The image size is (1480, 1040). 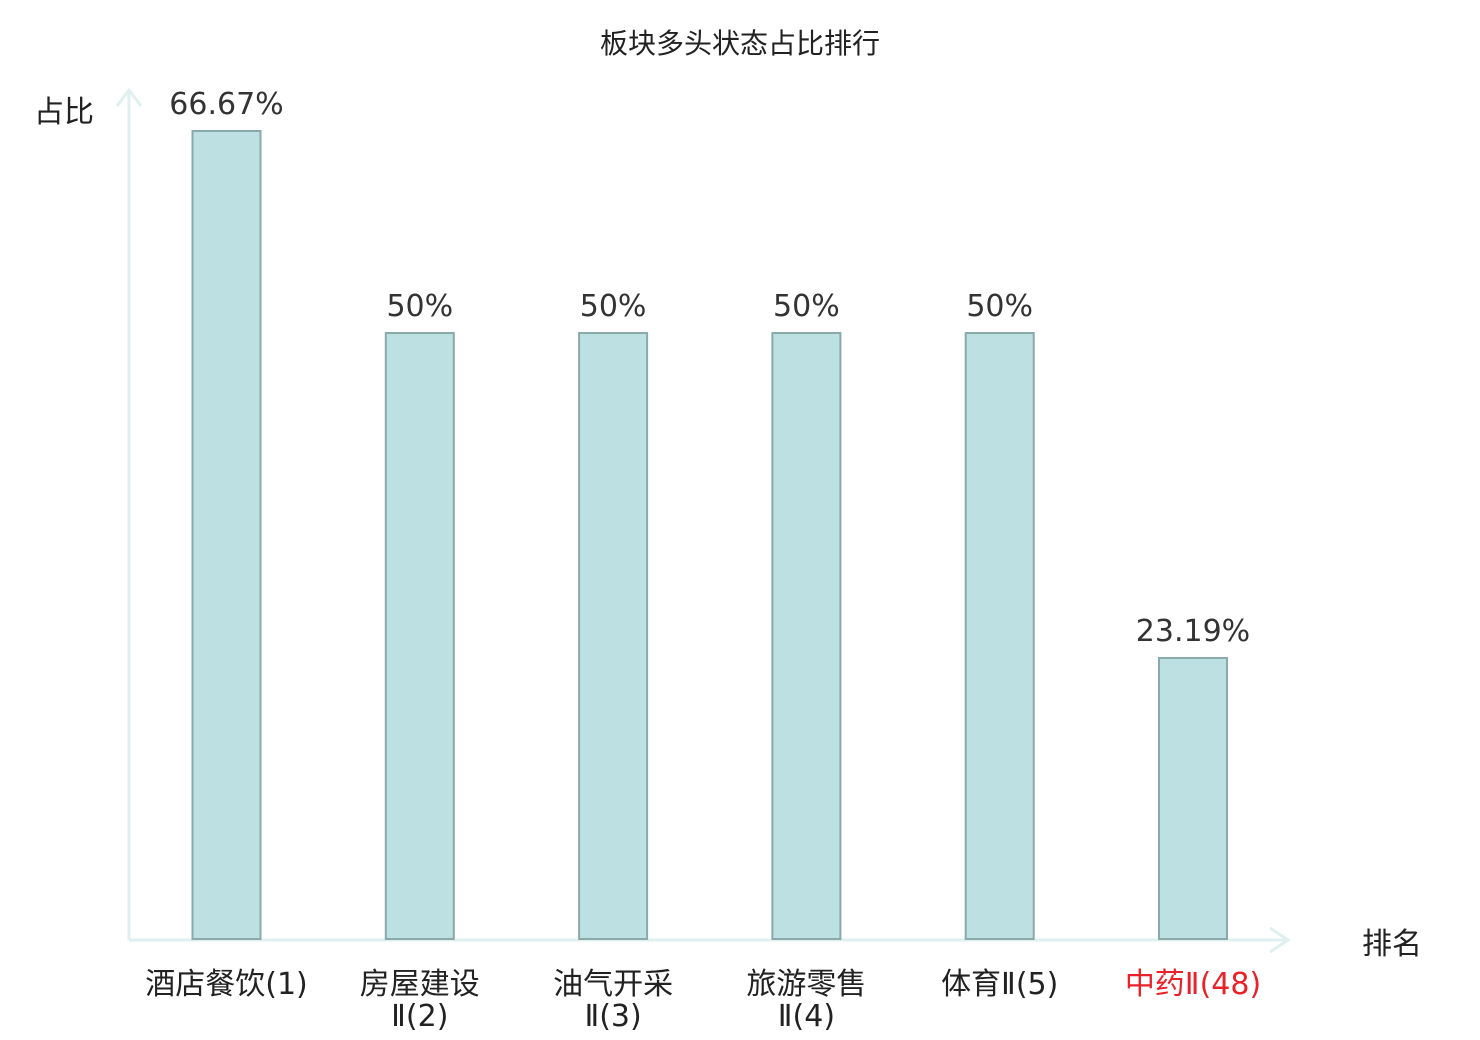 I want to click on x-tick-label-5-0: 中药Ⅱ(48), so click(x=1193, y=984).